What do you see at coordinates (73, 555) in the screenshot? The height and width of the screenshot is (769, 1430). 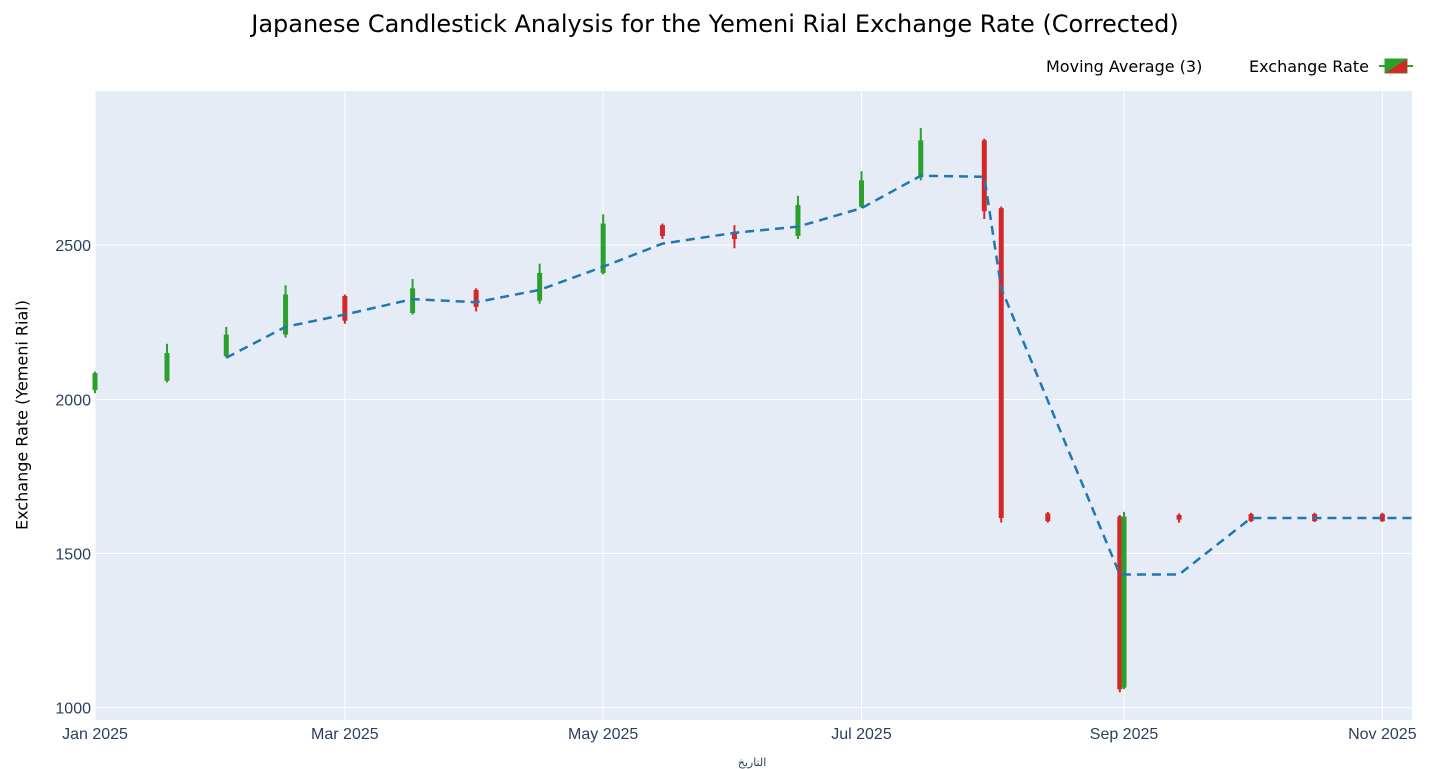 I see `y-tick-label: 1500` at bounding box center [73, 555].